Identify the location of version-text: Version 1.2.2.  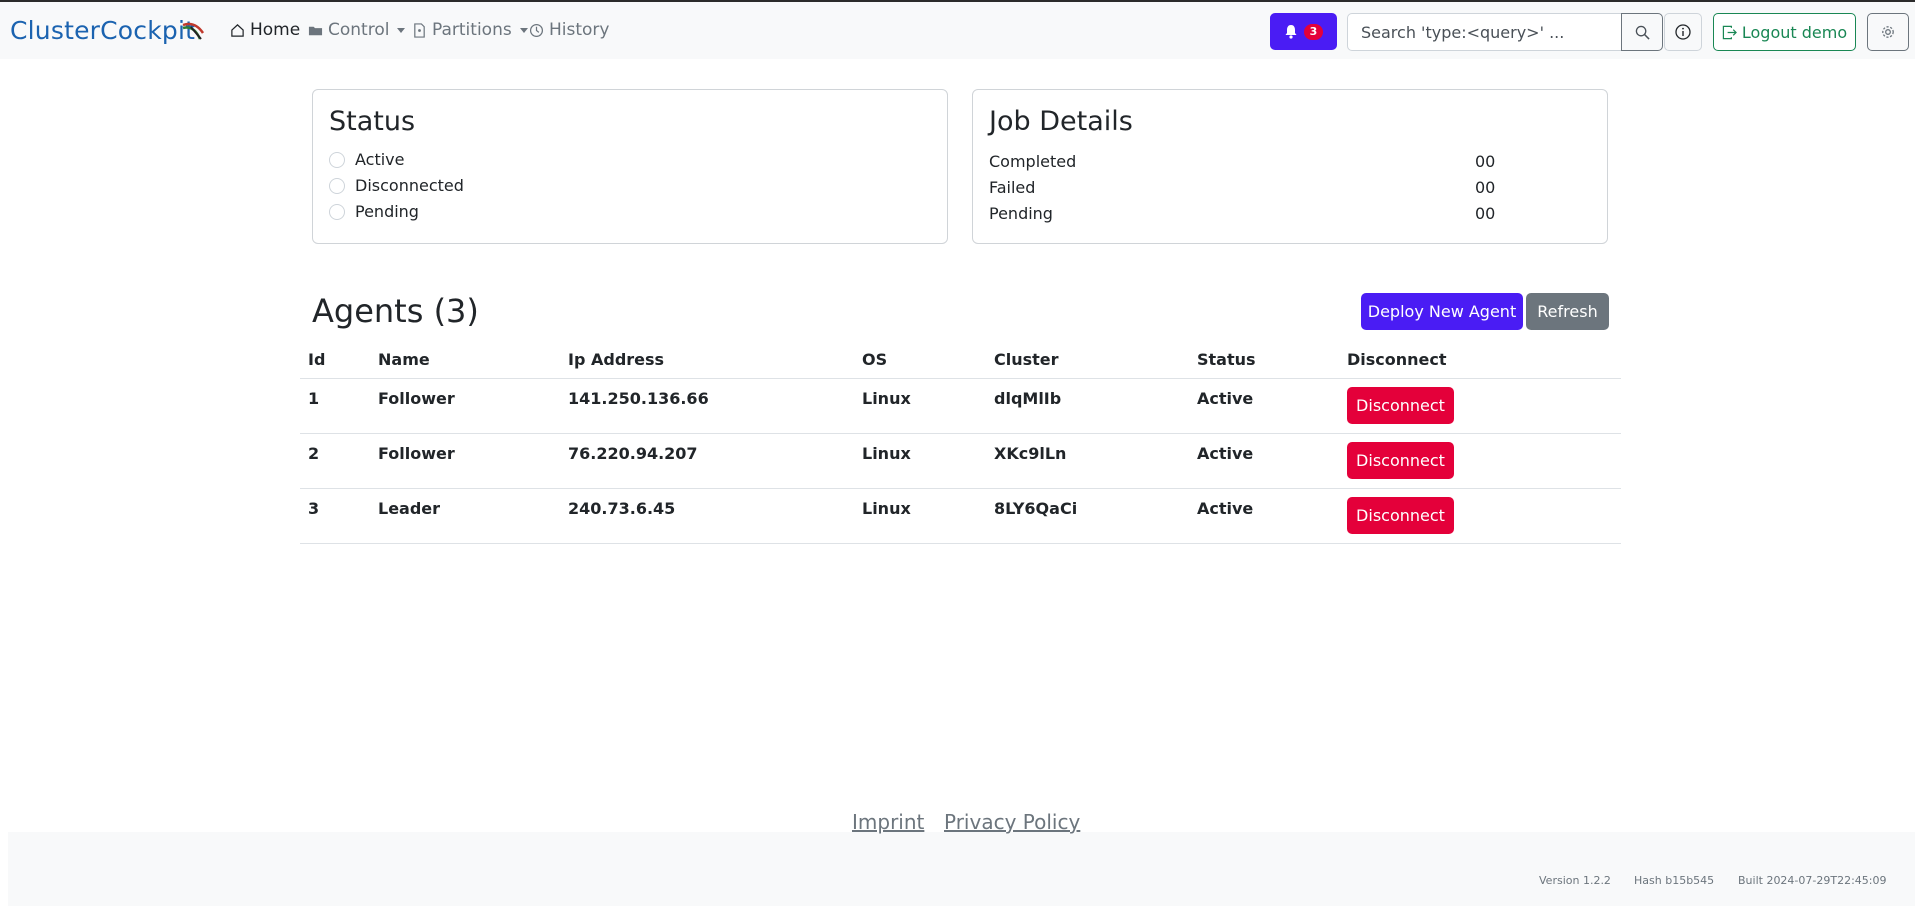
(1575, 880).